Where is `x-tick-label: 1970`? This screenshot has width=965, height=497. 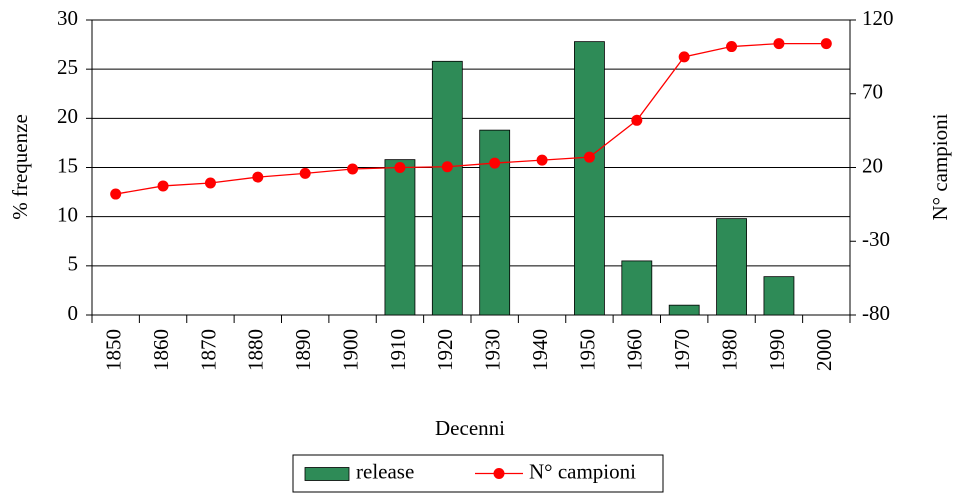
x-tick-label: 1970 is located at coordinates (682, 350).